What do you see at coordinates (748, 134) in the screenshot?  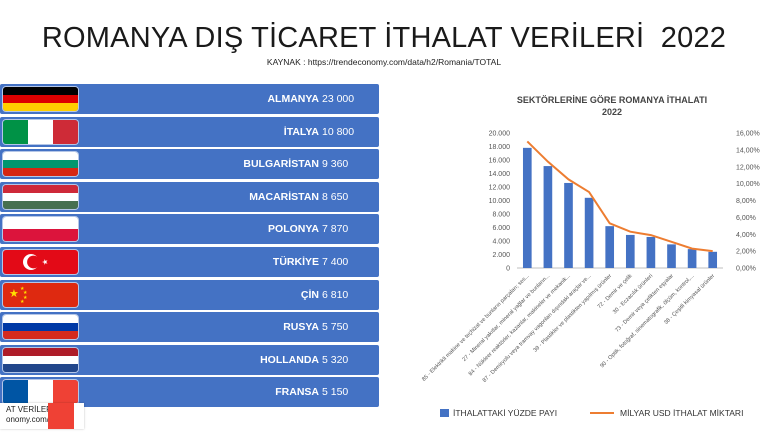 I see `y-right-tick-label: 16,00%` at bounding box center [748, 134].